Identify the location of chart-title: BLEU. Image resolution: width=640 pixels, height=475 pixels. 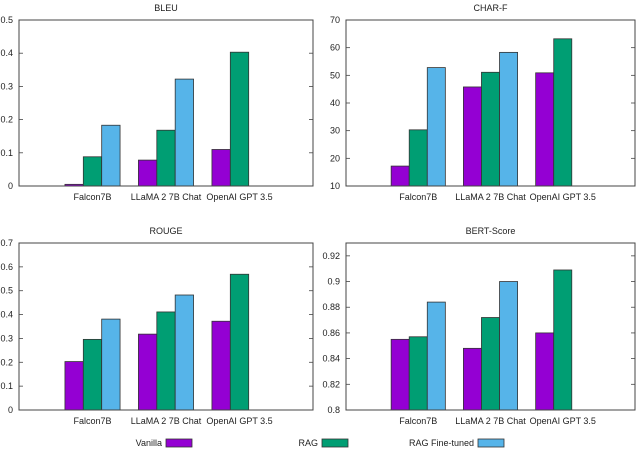
(166, 8).